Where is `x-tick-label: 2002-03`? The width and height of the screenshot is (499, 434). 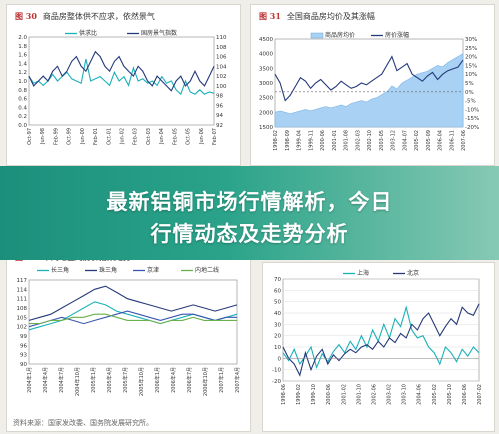 x-tick-label: 2002-03 is located at coordinates (358, 140).